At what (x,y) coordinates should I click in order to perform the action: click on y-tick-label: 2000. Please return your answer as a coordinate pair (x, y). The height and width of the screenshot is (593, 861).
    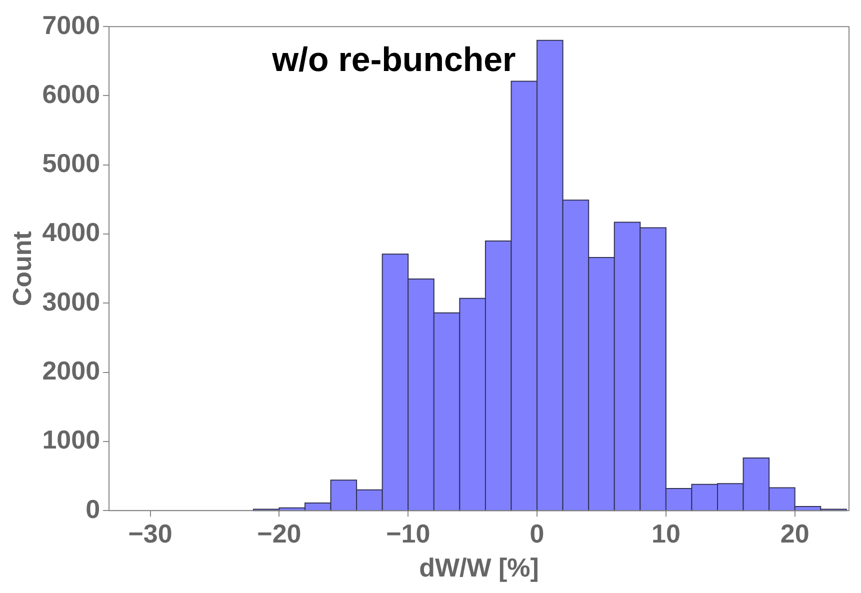
    Looking at the image, I should click on (71, 370).